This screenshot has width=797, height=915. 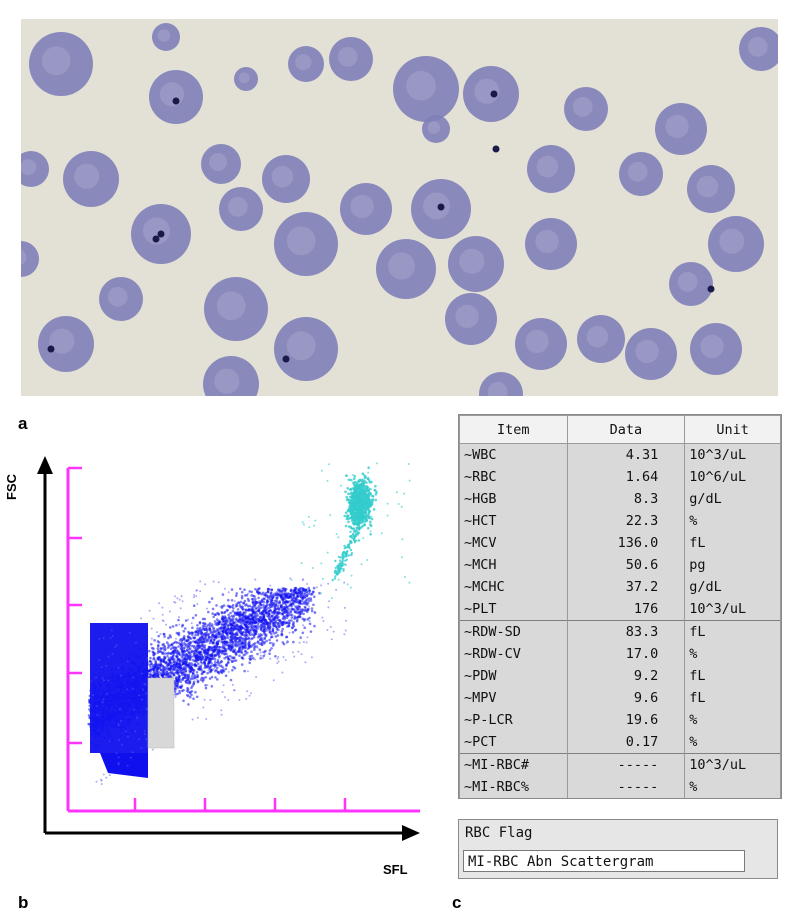 I want to click on unit-cell: pg, so click(x=732, y=565).